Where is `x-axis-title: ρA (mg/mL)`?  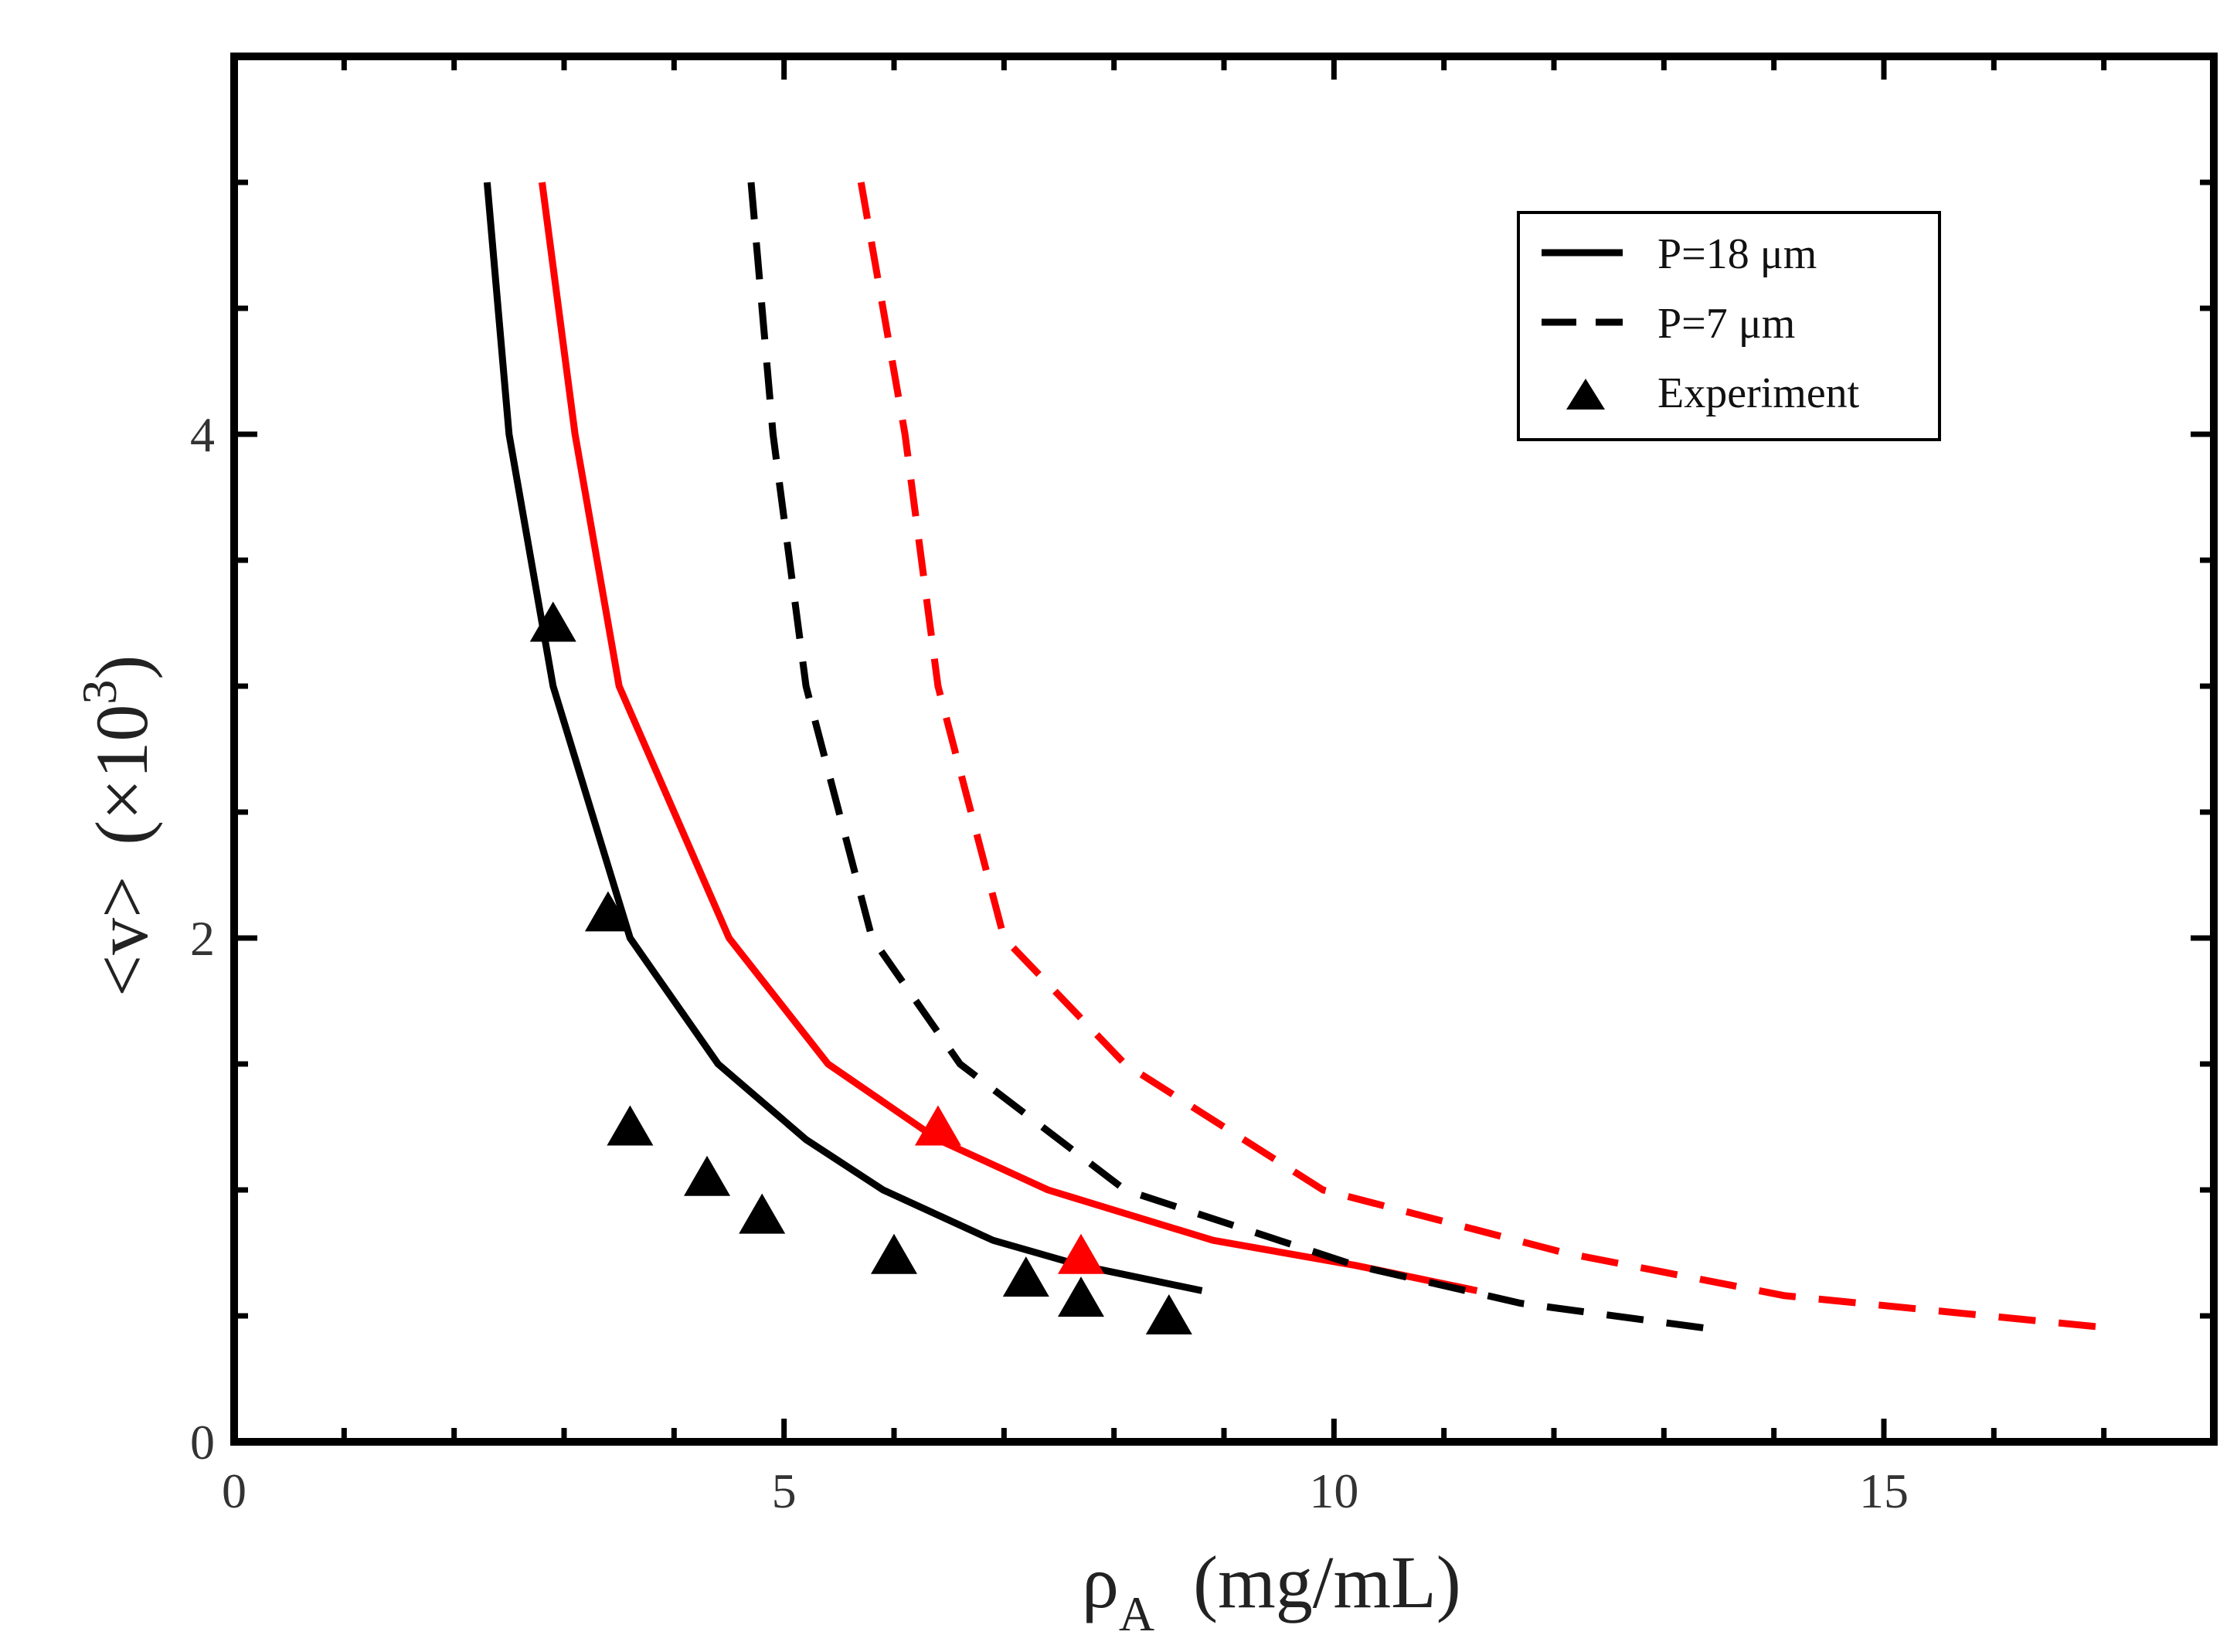
x-axis-title: ρA (mg/mL) is located at coordinates (1271, 1591).